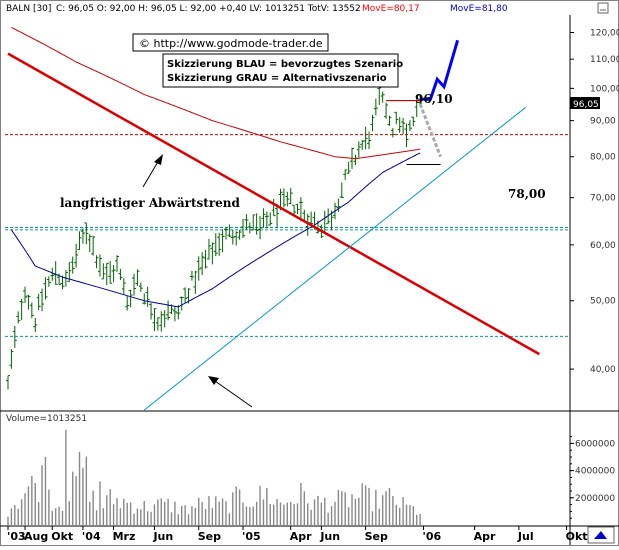  What do you see at coordinates (527, 194) in the screenshot?
I see `support-label: 78,00` at bounding box center [527, 194].